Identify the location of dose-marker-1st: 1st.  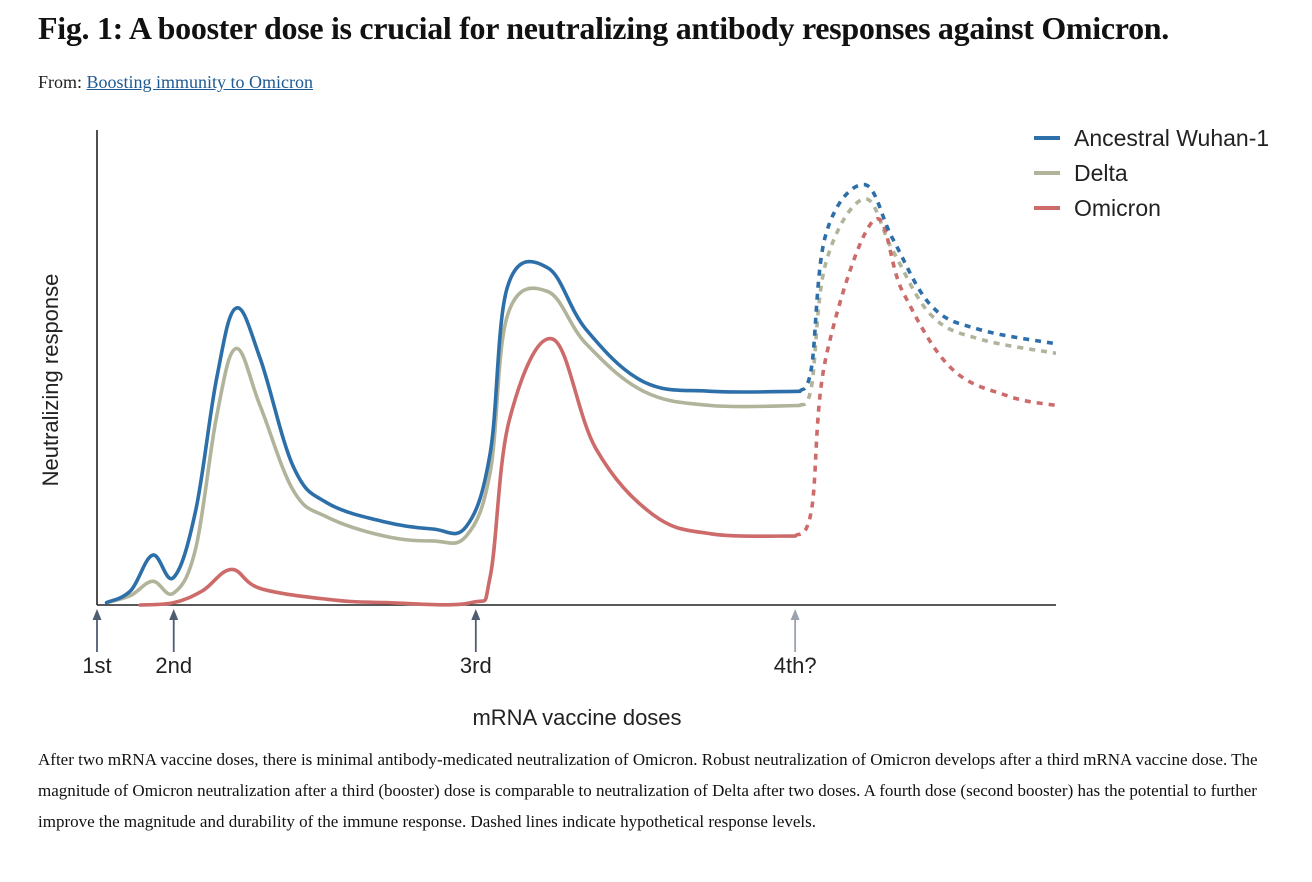
(97, 643).